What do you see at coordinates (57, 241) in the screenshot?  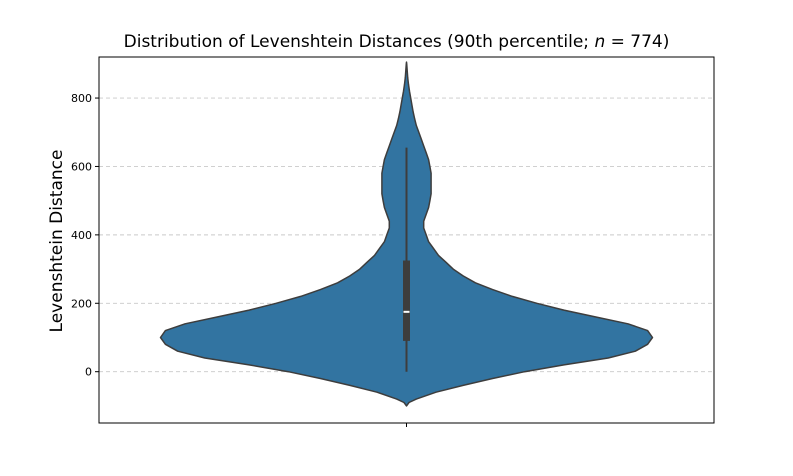 I see `y-axis-label: Levenshtein Distance` at bounding box center [57, 241].